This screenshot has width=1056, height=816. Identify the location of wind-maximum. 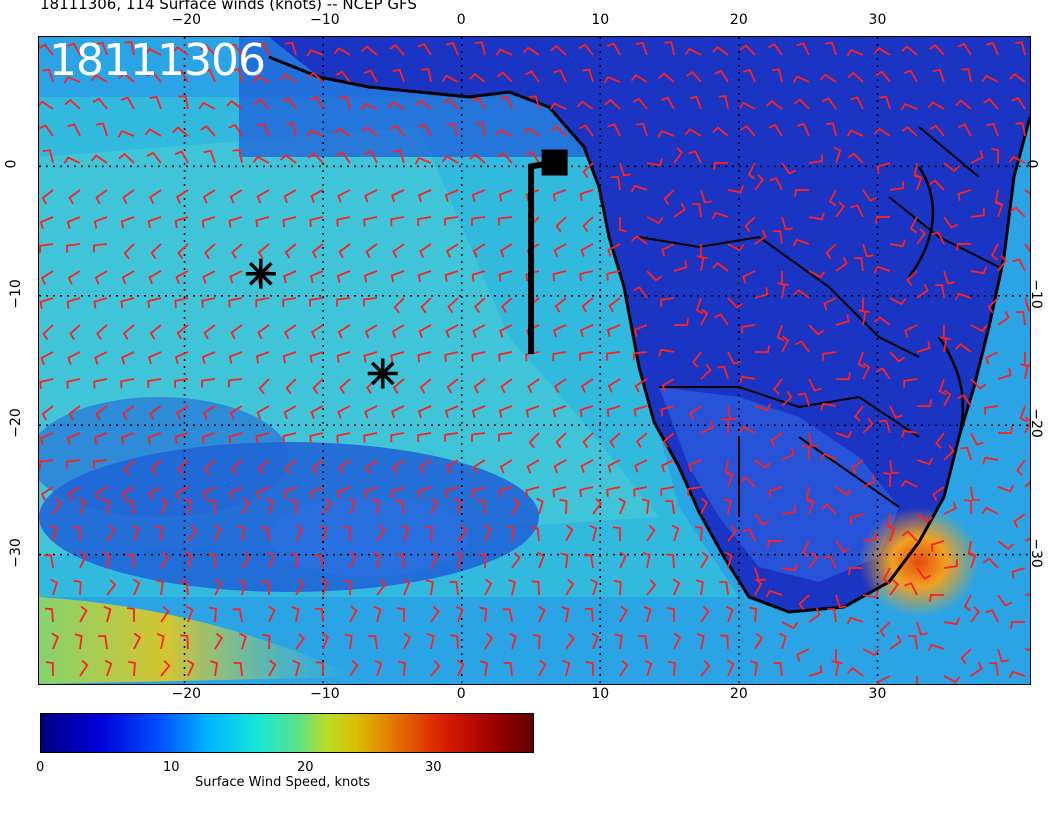
(919, 562).